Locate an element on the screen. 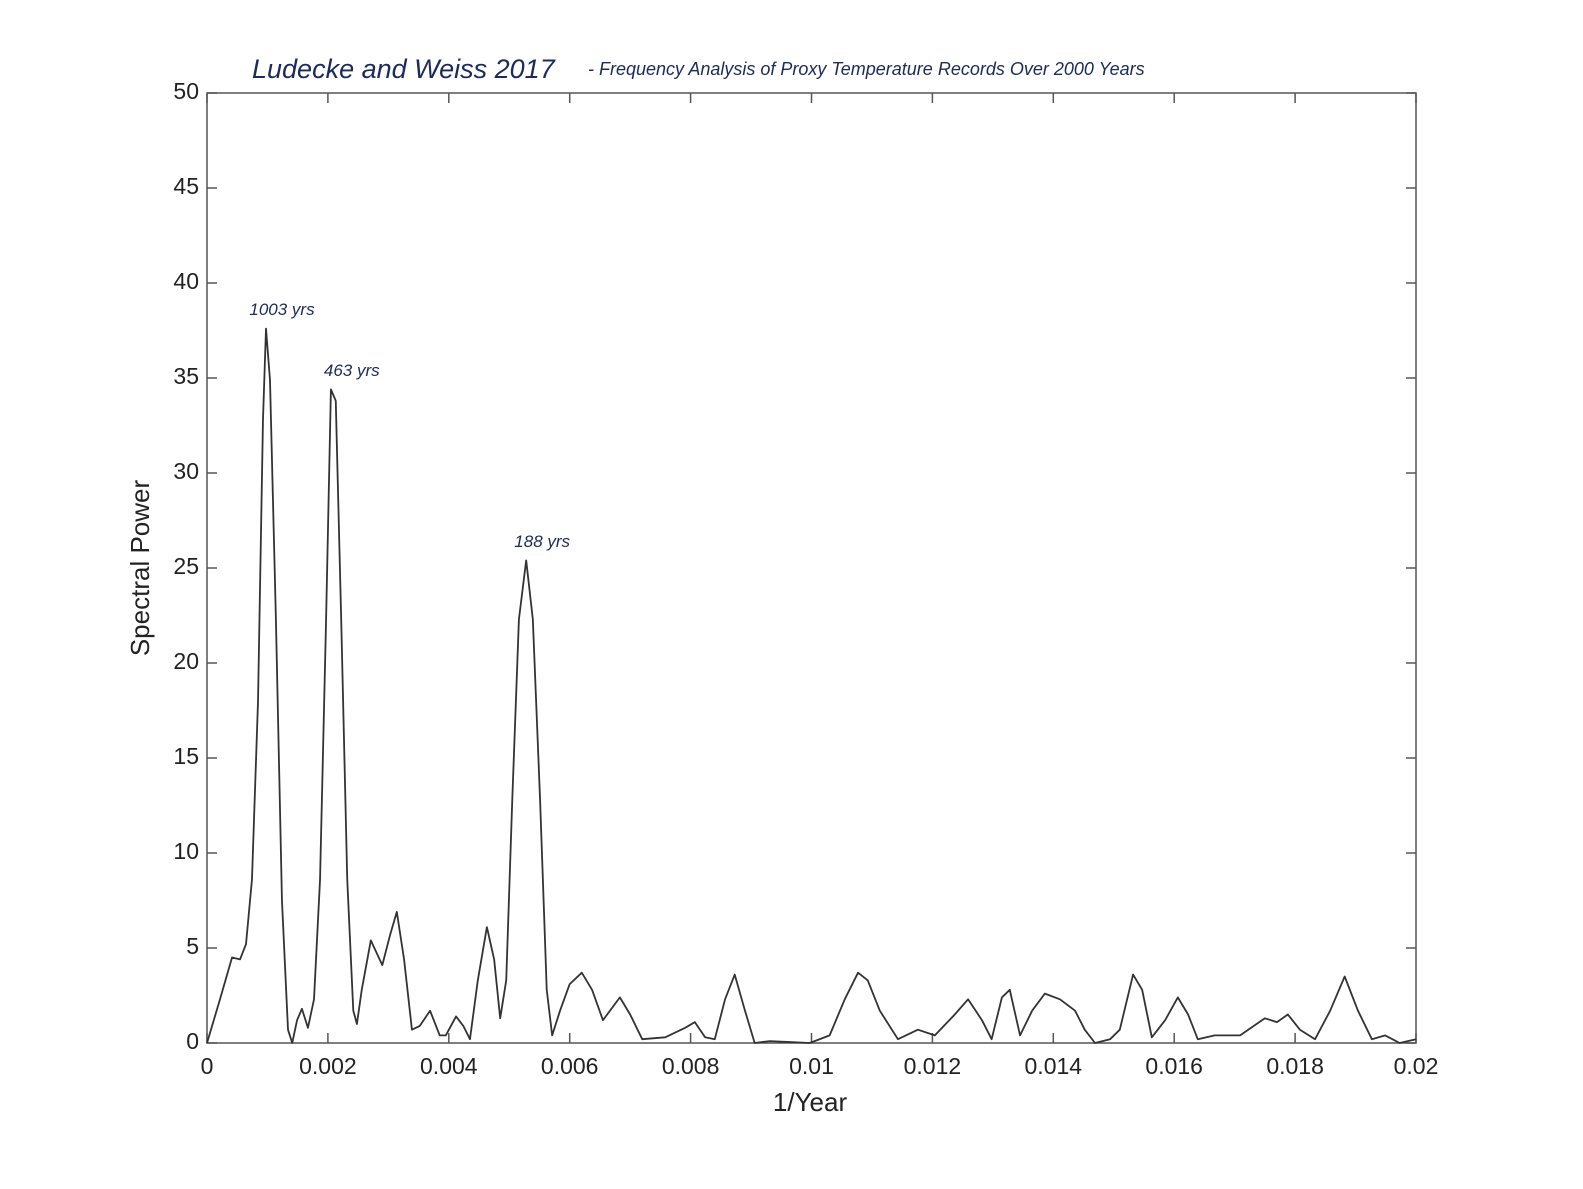 This screenshot has height=1189, width=1583. y-tick-label: 40 is located at coordinates (186, 281).